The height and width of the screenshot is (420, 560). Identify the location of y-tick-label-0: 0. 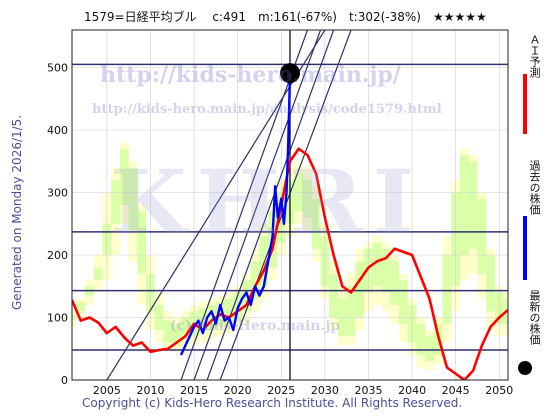
(64, 380).